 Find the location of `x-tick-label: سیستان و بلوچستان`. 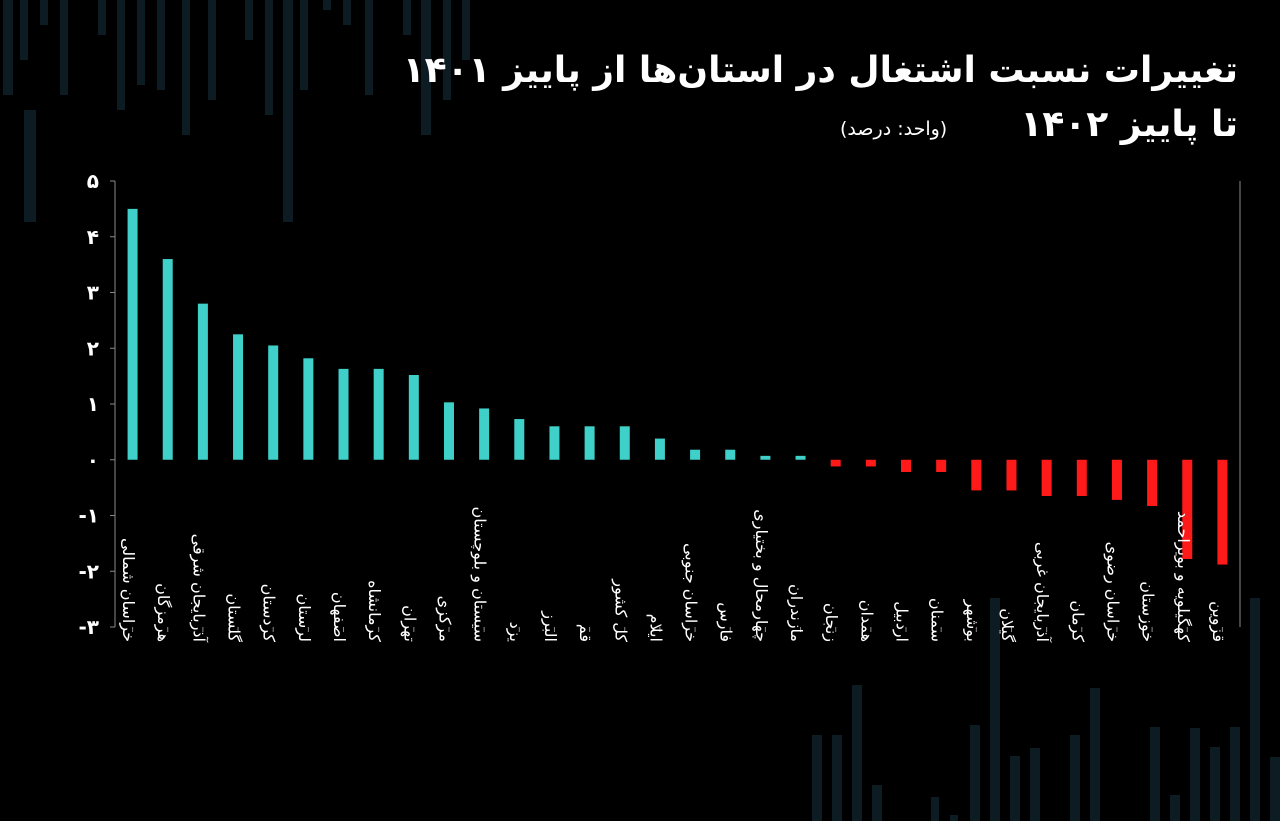

x-tick-label: سیستان و بلوچستان is located at coordinates (480, 575).